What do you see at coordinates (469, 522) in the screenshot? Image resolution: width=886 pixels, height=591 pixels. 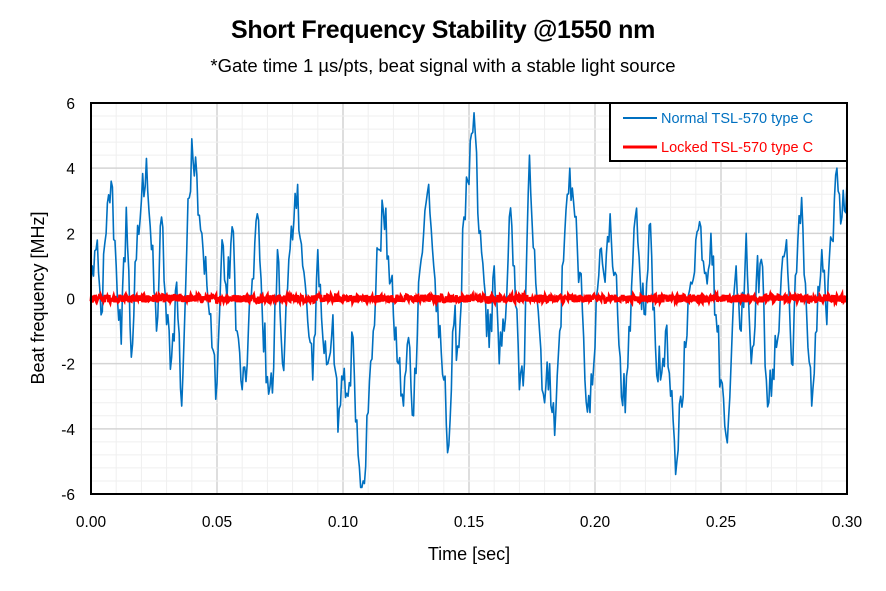 I see `x-tick-label: 0.15` at bounding box center [469, 522].